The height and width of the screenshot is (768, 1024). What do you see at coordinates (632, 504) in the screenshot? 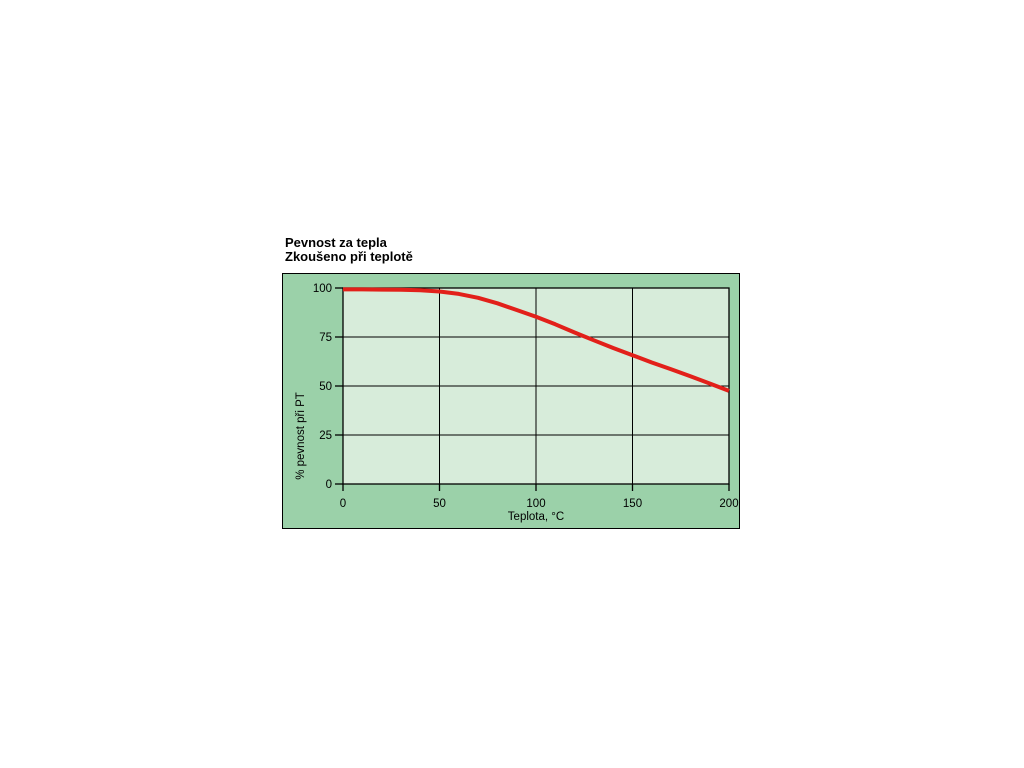
I see `tick-label-x-150: 150` at bounding box center [632, 504].